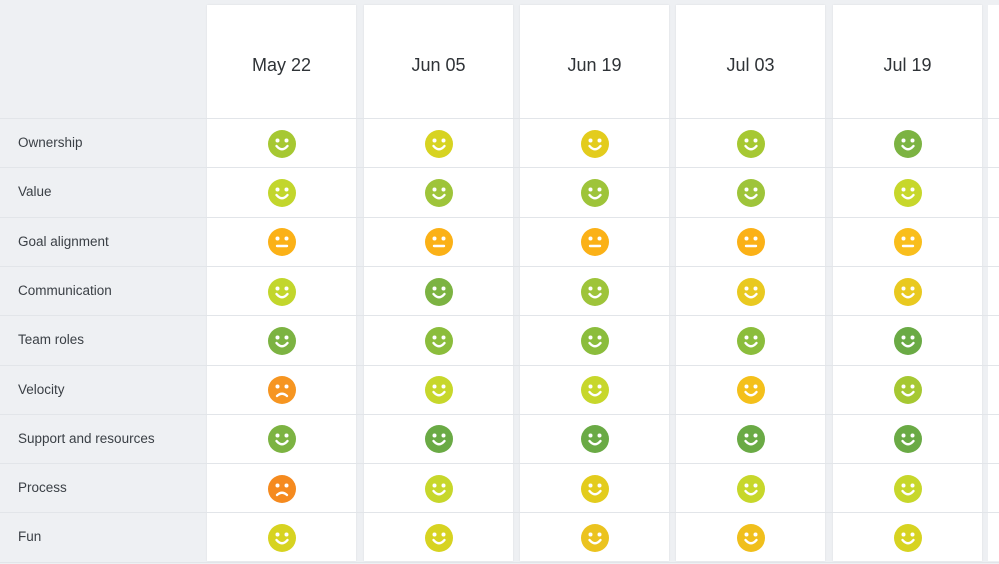 This screenshot has width=999, height=564. I want to click on metric-label: Goal alignment, so click(63, 241).